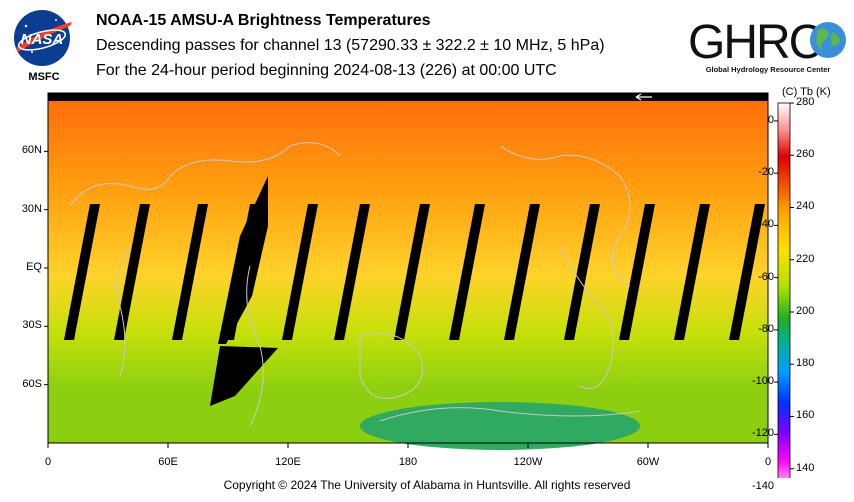  I want to click on ghrc-logo-subtext: Global Hydrology Resource Center, so click(768, 69).